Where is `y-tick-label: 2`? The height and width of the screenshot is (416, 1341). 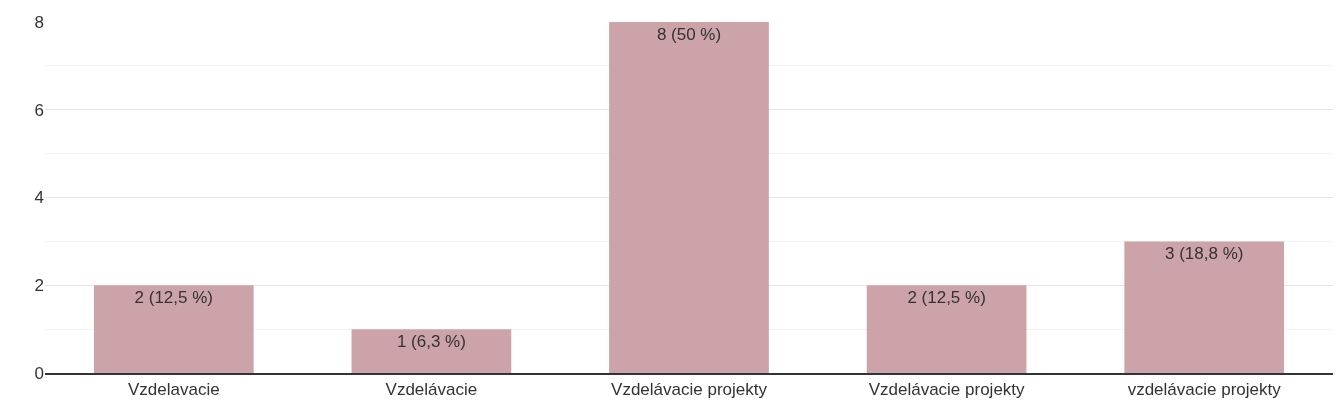
y-tick-label: 2 is located at coordinates (39, 286).